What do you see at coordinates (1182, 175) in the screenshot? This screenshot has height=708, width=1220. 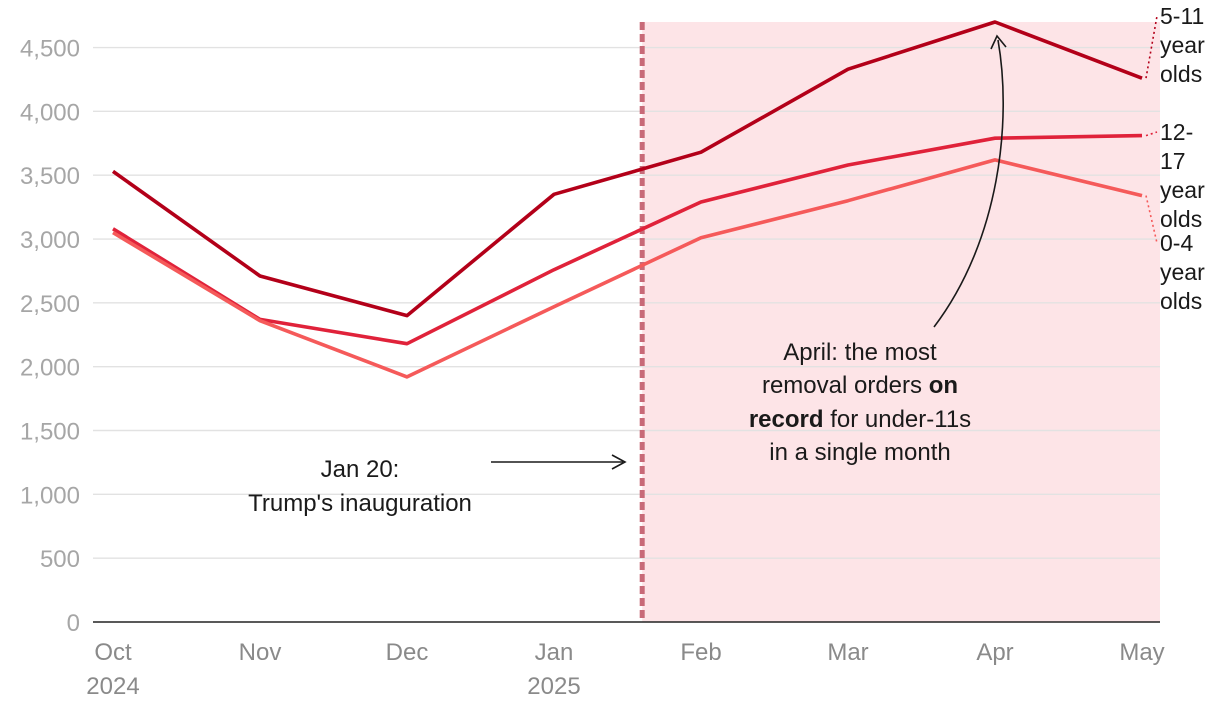 I see `series-label: 12-17 year olds` at bounding box center [1182, 175].